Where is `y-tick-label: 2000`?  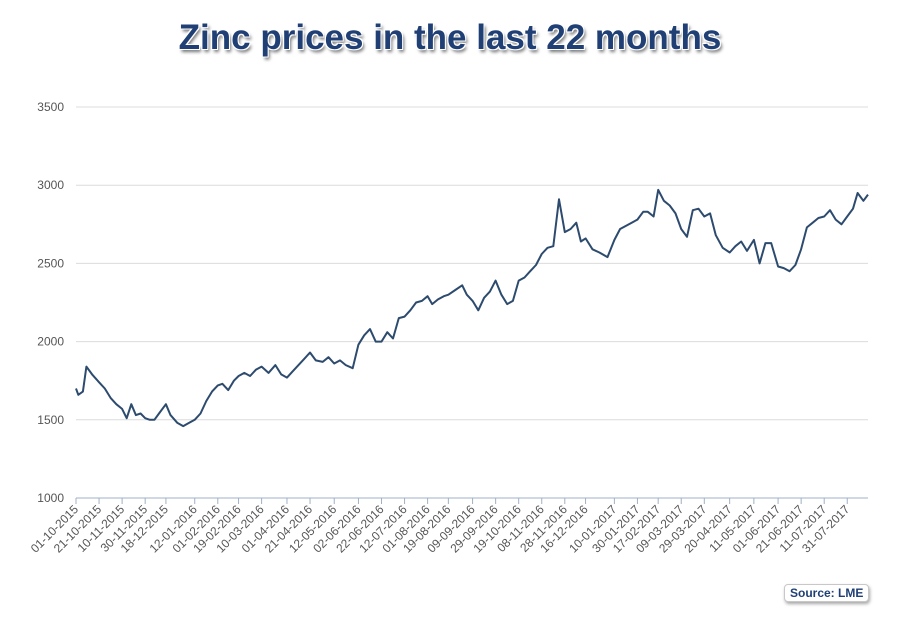 y-tick-label: 2000 is located at coordinates (50, 342).